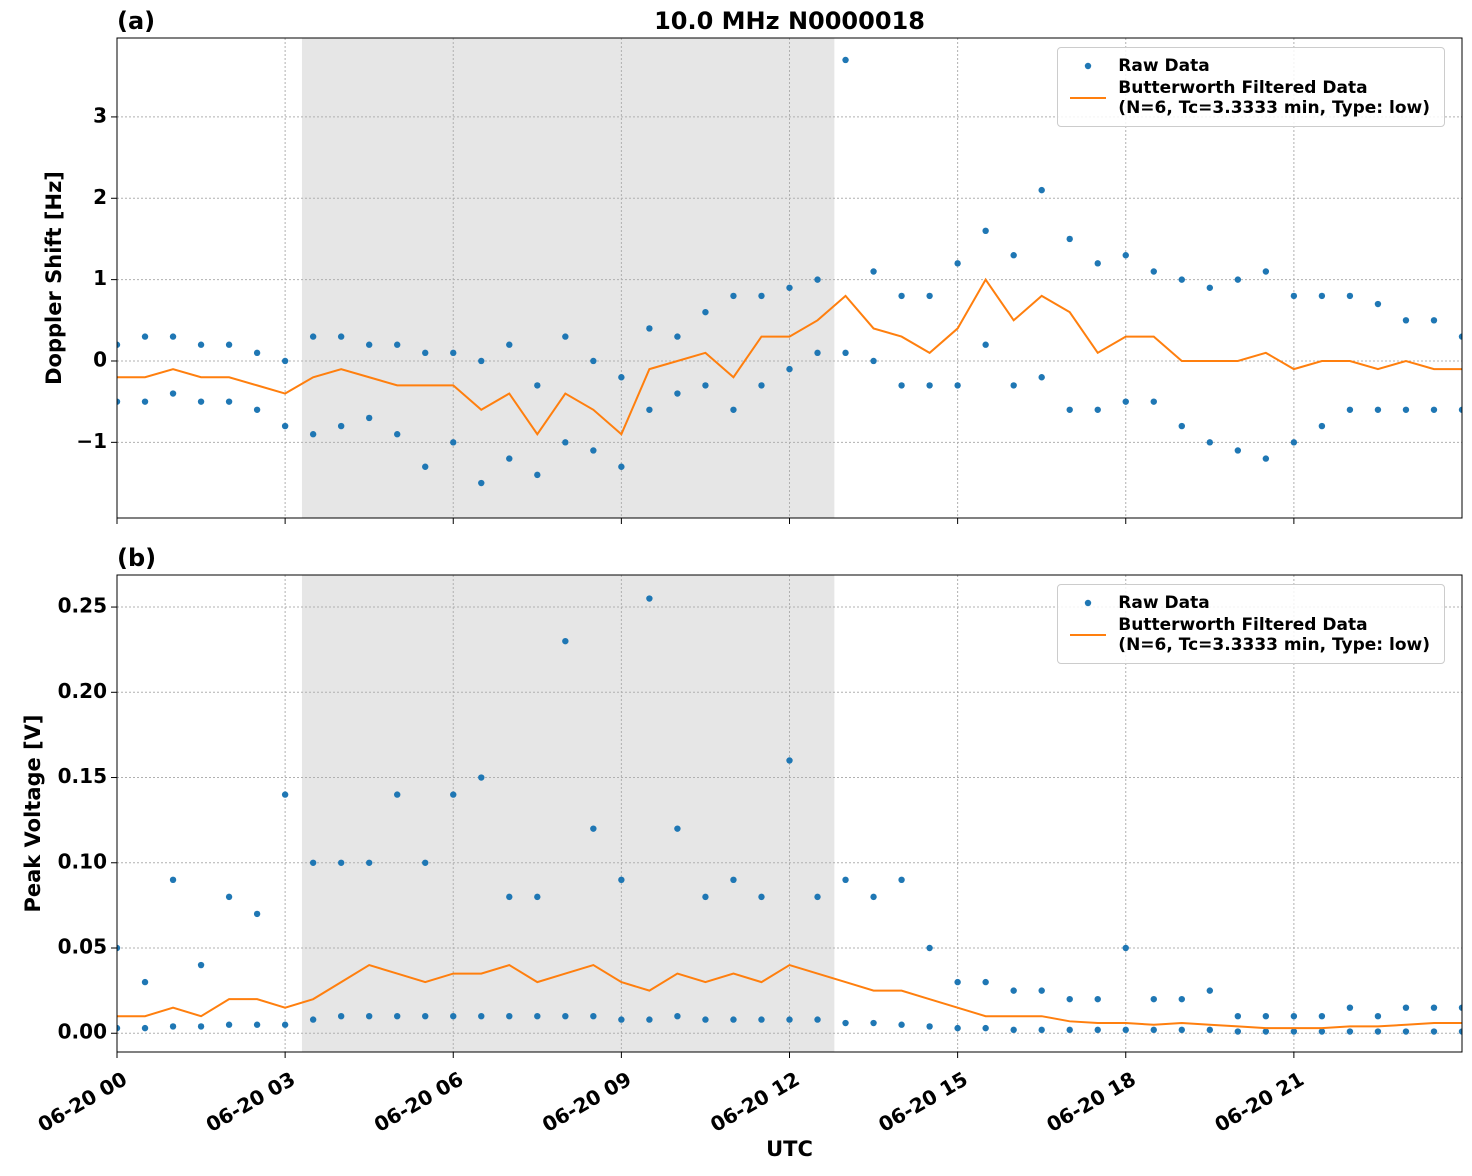 Image resolution: width=1472 pixels, height=1176 pixels. What do you see at coordinates (100, 359) in the screenshot?
I see `y-tick-label: 0` at bounding box center [100, 359].